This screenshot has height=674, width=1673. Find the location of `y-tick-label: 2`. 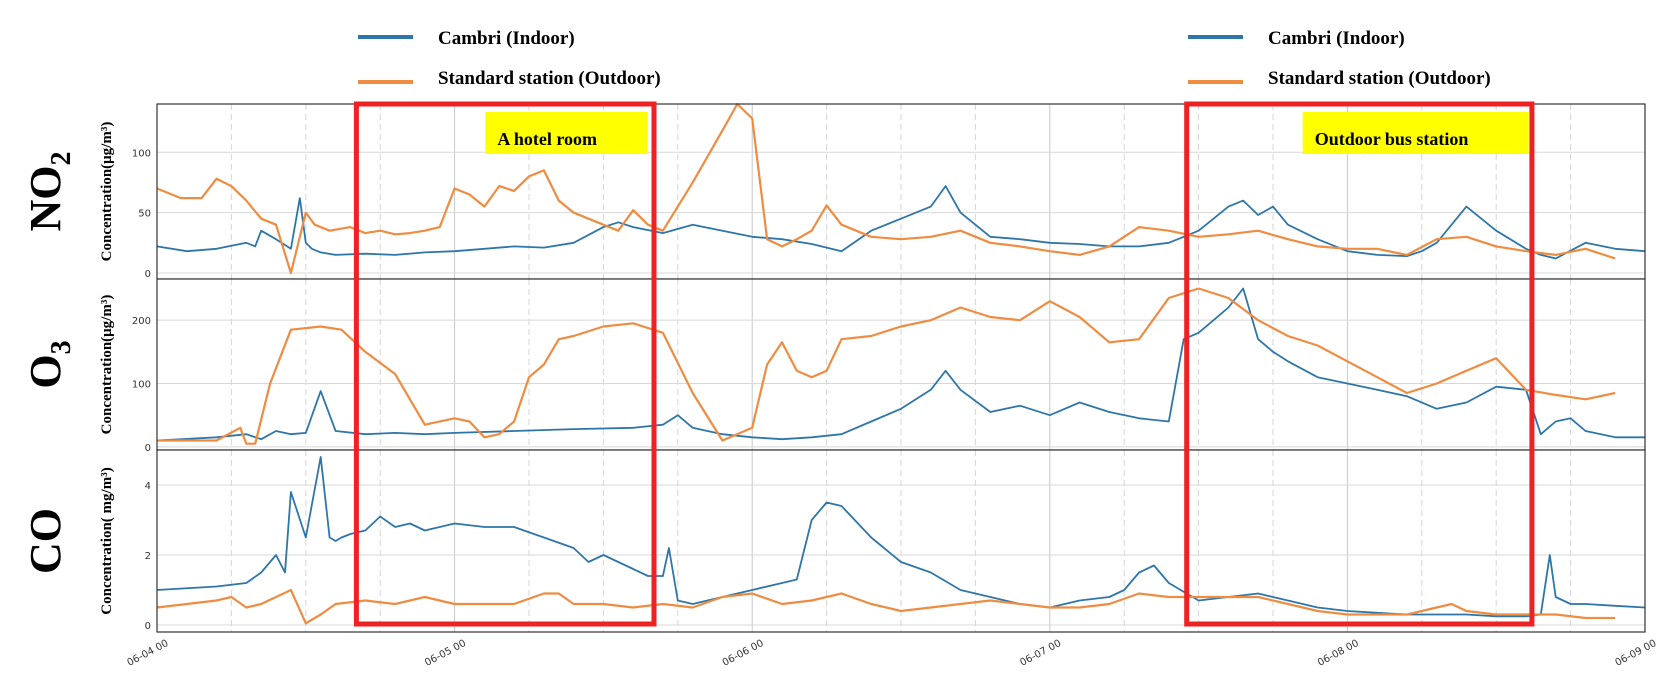

y-tick-label: 2 is located at coordinates (148, 556).